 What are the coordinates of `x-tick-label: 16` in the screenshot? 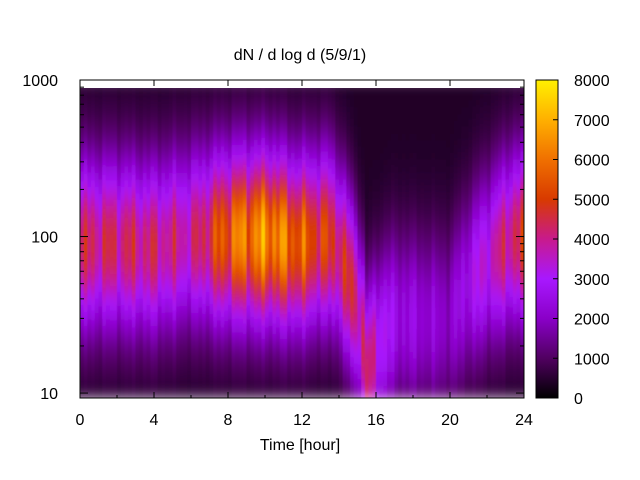 It's located at (376, 420).